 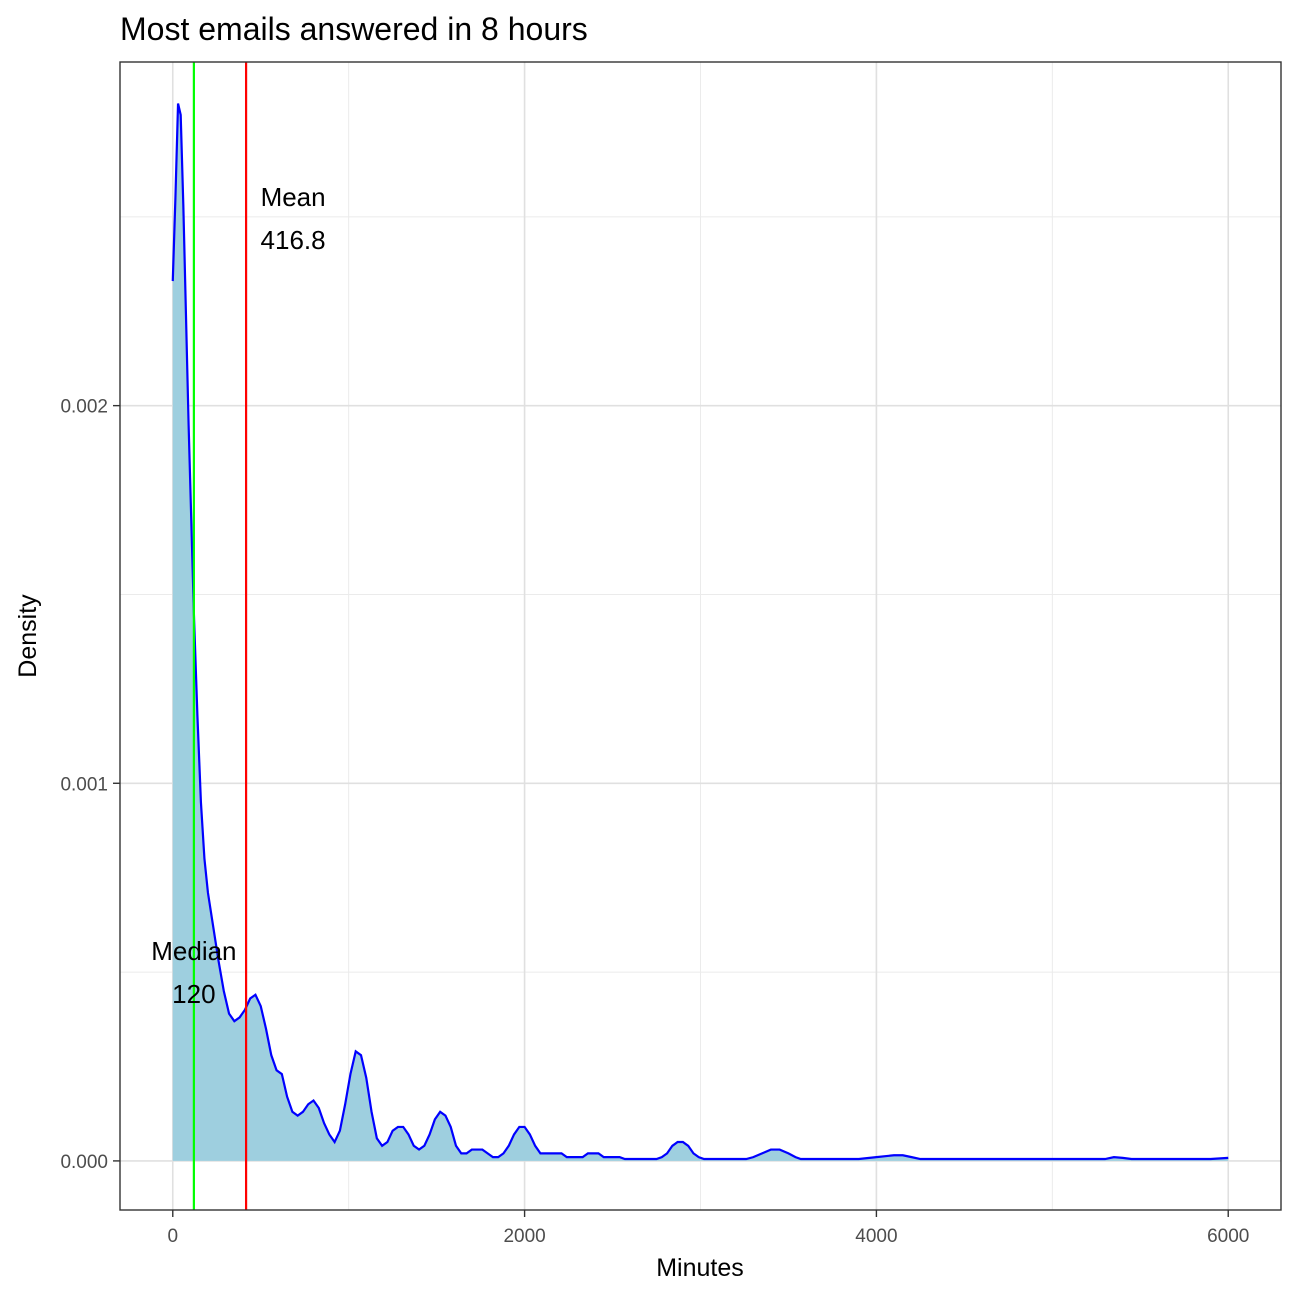 What do you see at coordinates (193, 994) in the screenshot?
I see `median-annotation-value: 120` at bounding box center [193, 994].